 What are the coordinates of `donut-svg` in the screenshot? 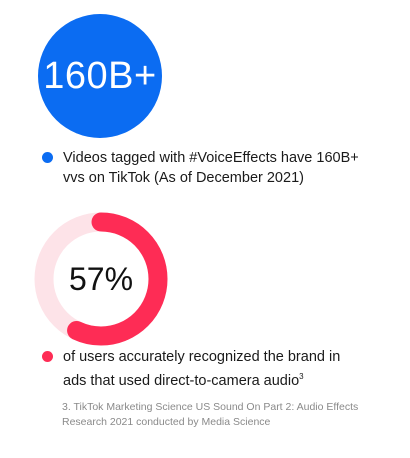 It's located at (101, 279).